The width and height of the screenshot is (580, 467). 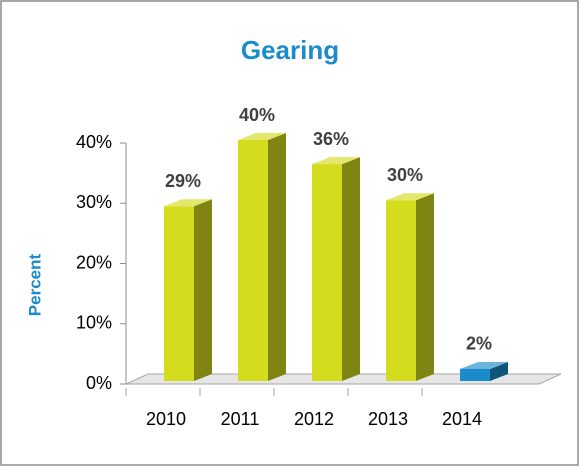 What do you see at coordinates (94, 262) in the screenshot?
I see `y-tick-label: 20%` at bounding box center [94, 262].